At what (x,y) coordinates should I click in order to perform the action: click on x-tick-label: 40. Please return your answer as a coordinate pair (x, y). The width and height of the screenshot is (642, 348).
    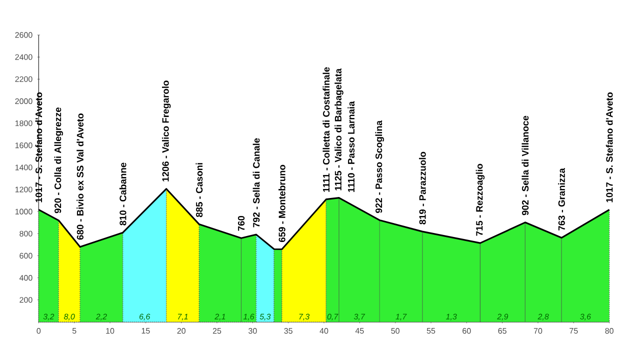
    Looking at the image, I should click on (324, 331).